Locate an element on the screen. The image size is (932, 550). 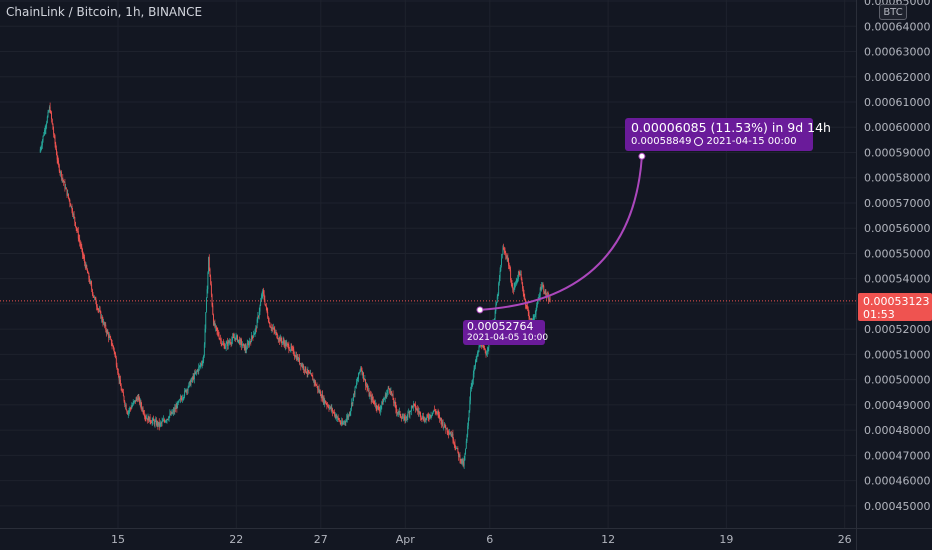
projection-start-label: 0.00052764 2021-04-05 10:00 is located at coordinates (505, 332).